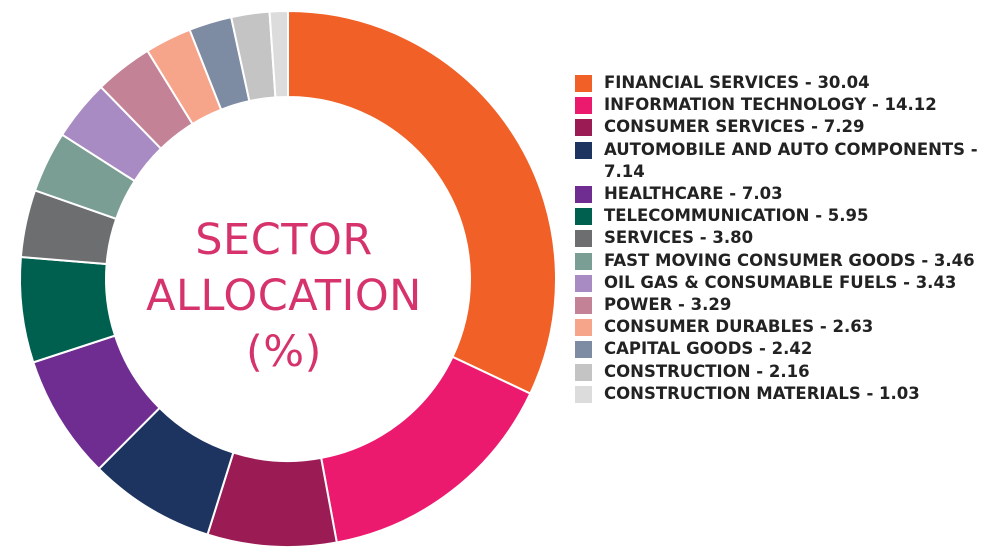 This screenshot has width=1001, height=558. I want to click on legend-item: CONSUMER DURABLES - 2.63, so click(785, 327).